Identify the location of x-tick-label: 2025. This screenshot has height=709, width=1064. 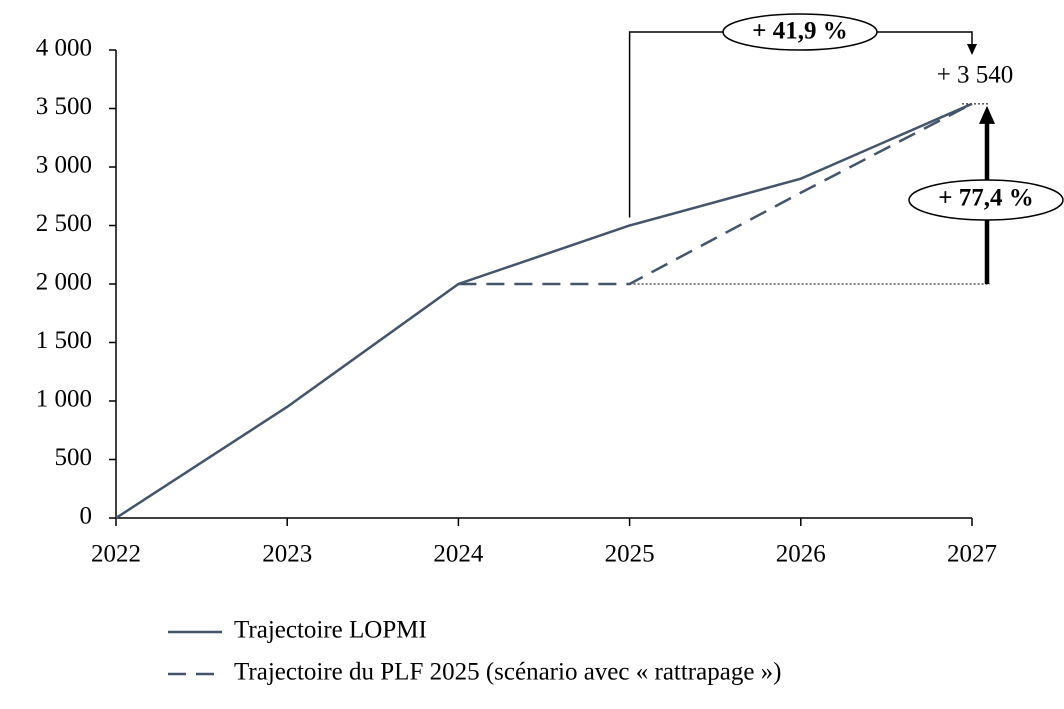
(630, 554).